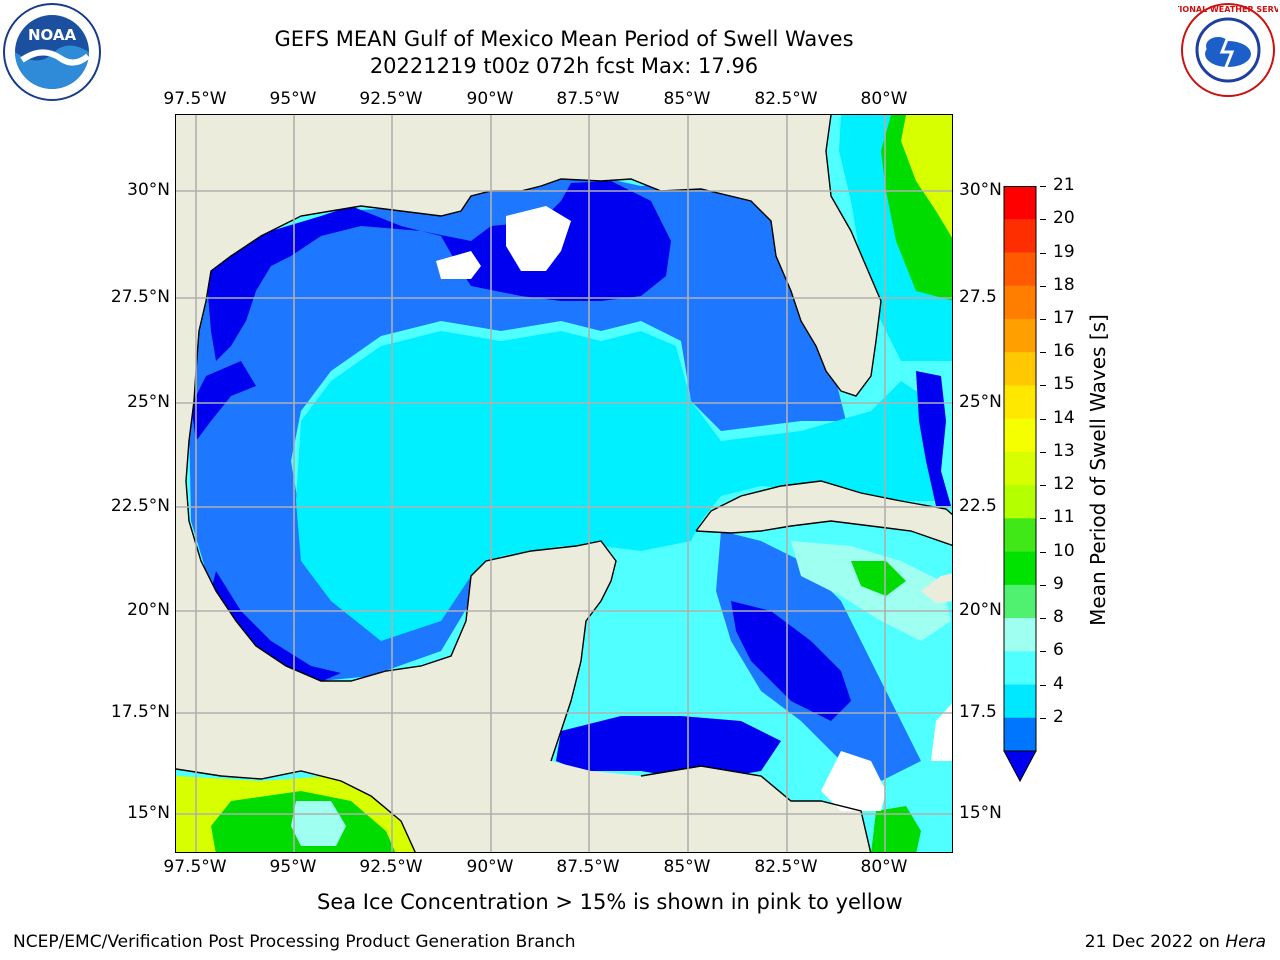 Image resolution: width=1280 pixels, height=960 pixels. What do you see at coordinates (1064, 450) in the screenshot?
I see `colorbar-tick-label: 13` at bounding box center [1064, 450].